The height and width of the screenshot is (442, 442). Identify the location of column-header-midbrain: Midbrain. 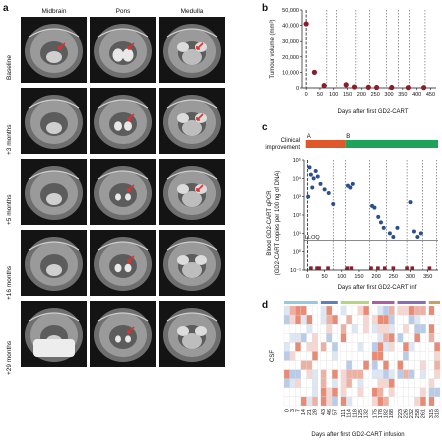
(54, 11).